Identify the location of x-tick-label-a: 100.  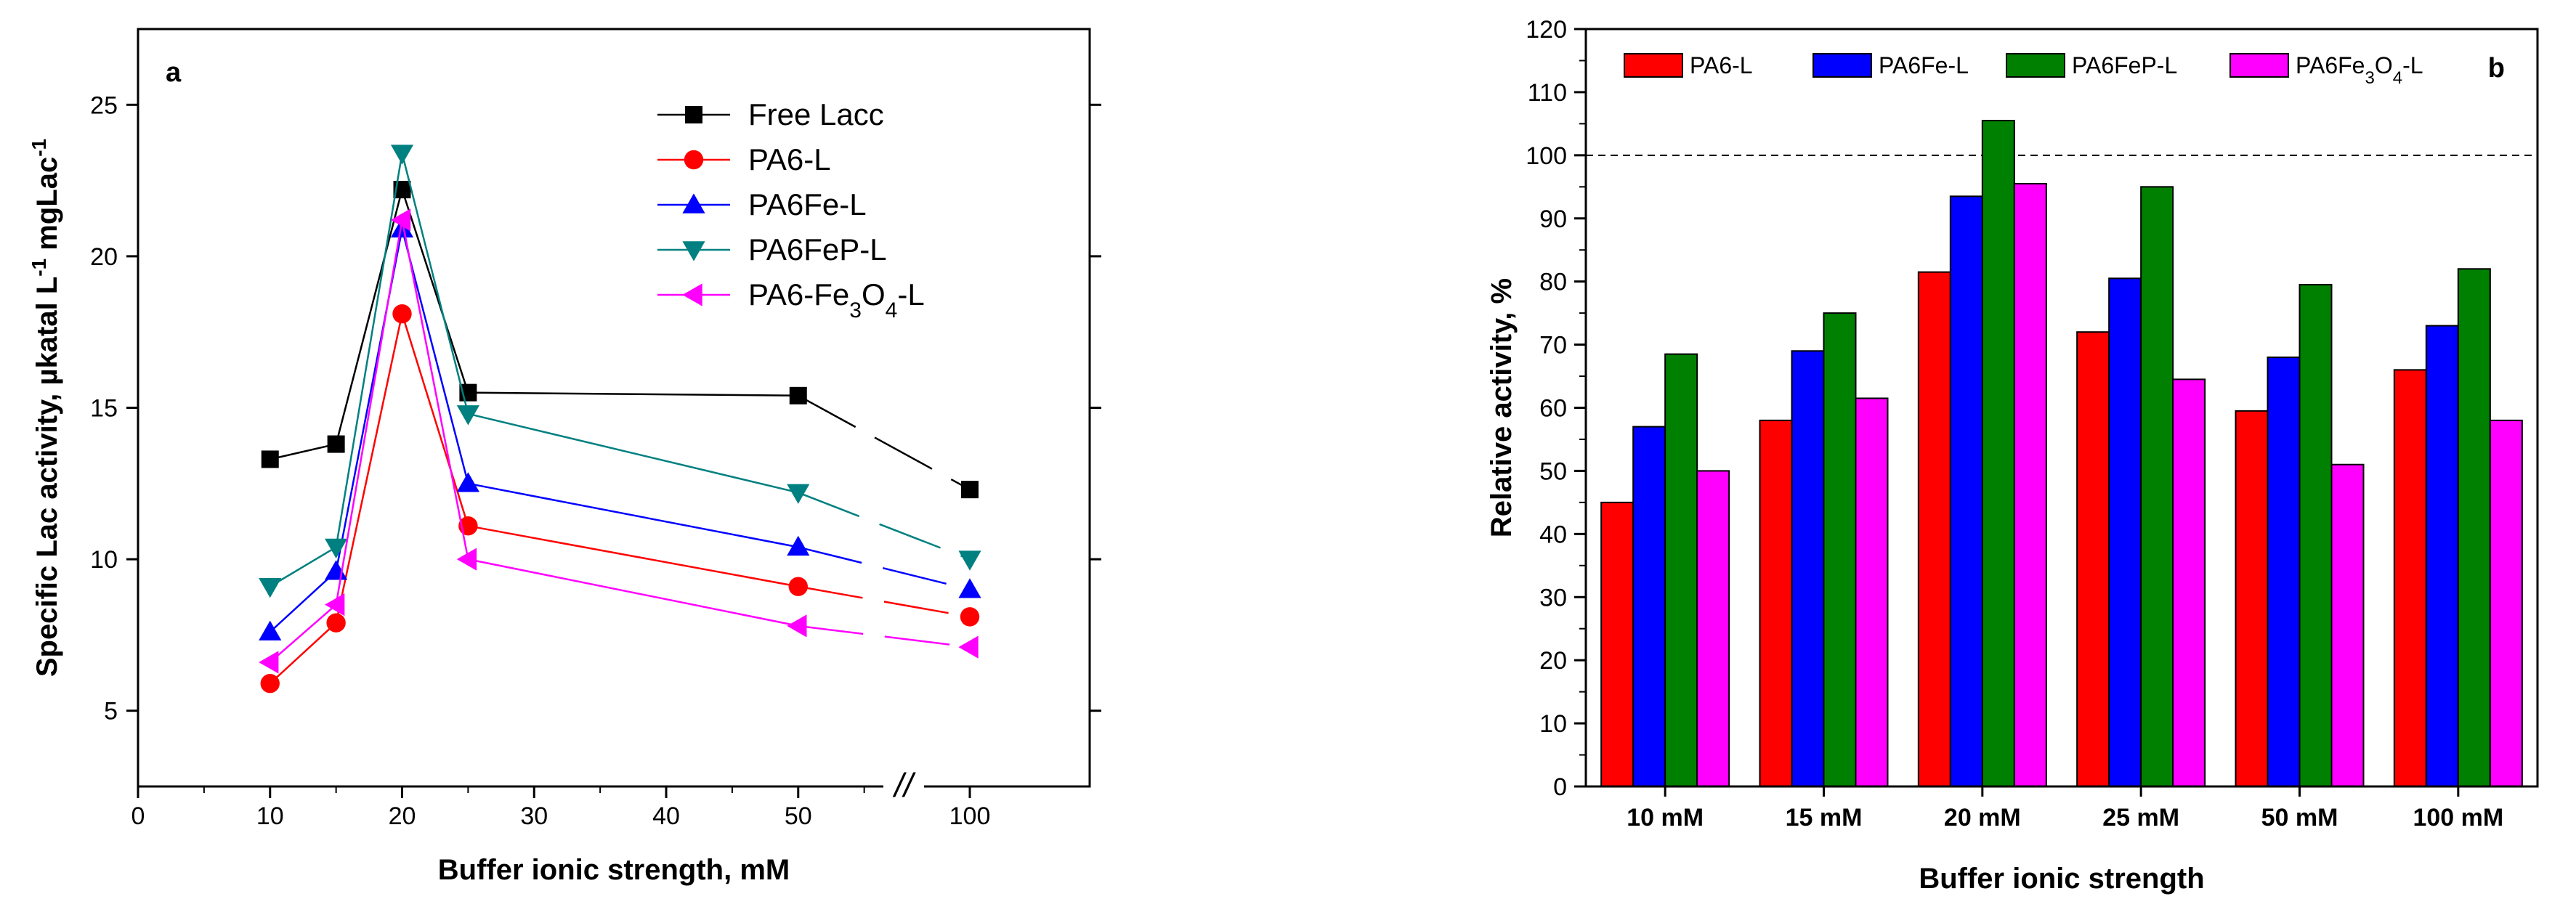
(970, 816).